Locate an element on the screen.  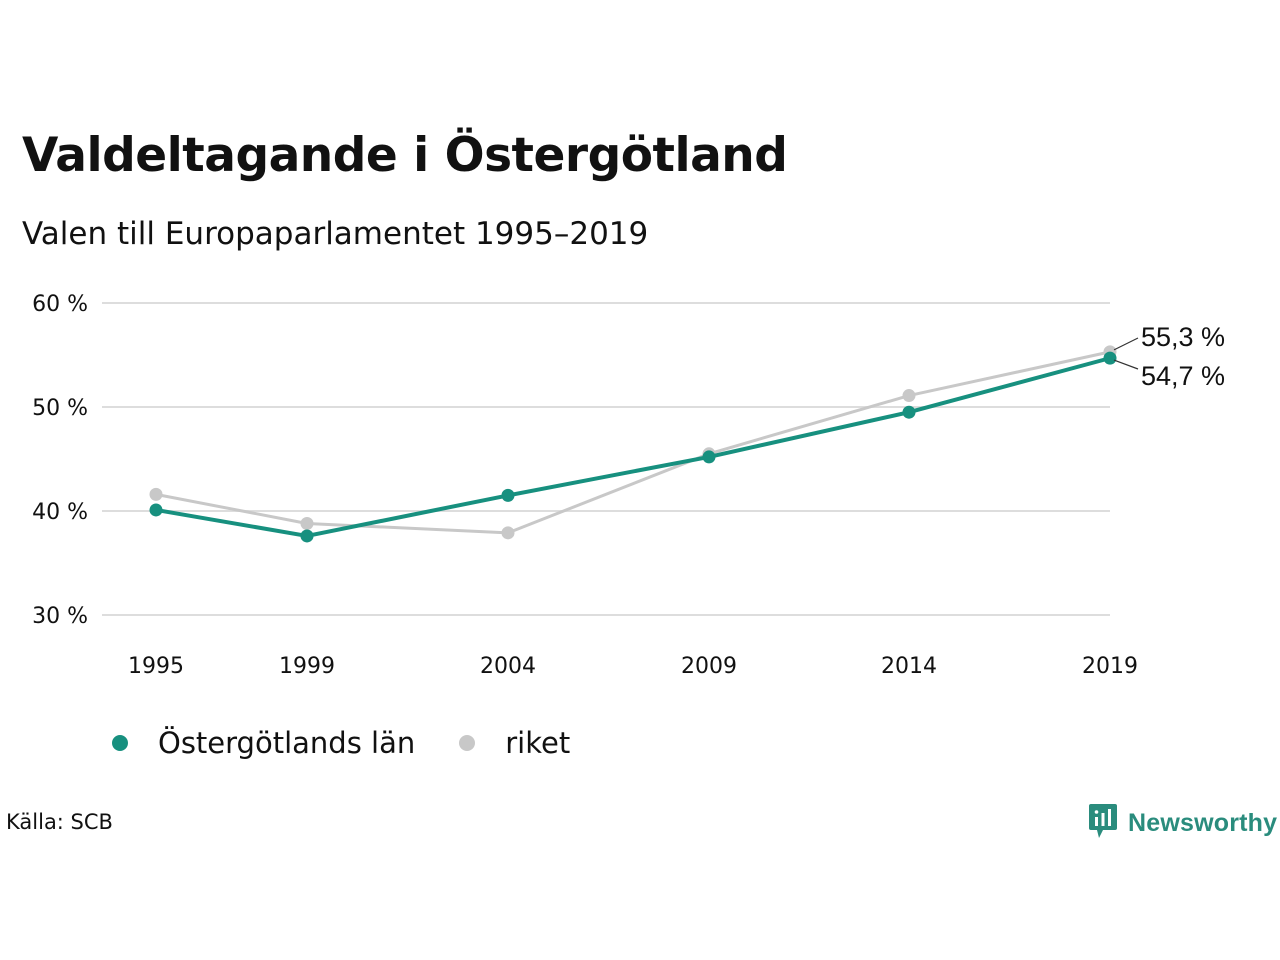
chart-legend: Östergötlands län riket is located at coordinates (363, 743).